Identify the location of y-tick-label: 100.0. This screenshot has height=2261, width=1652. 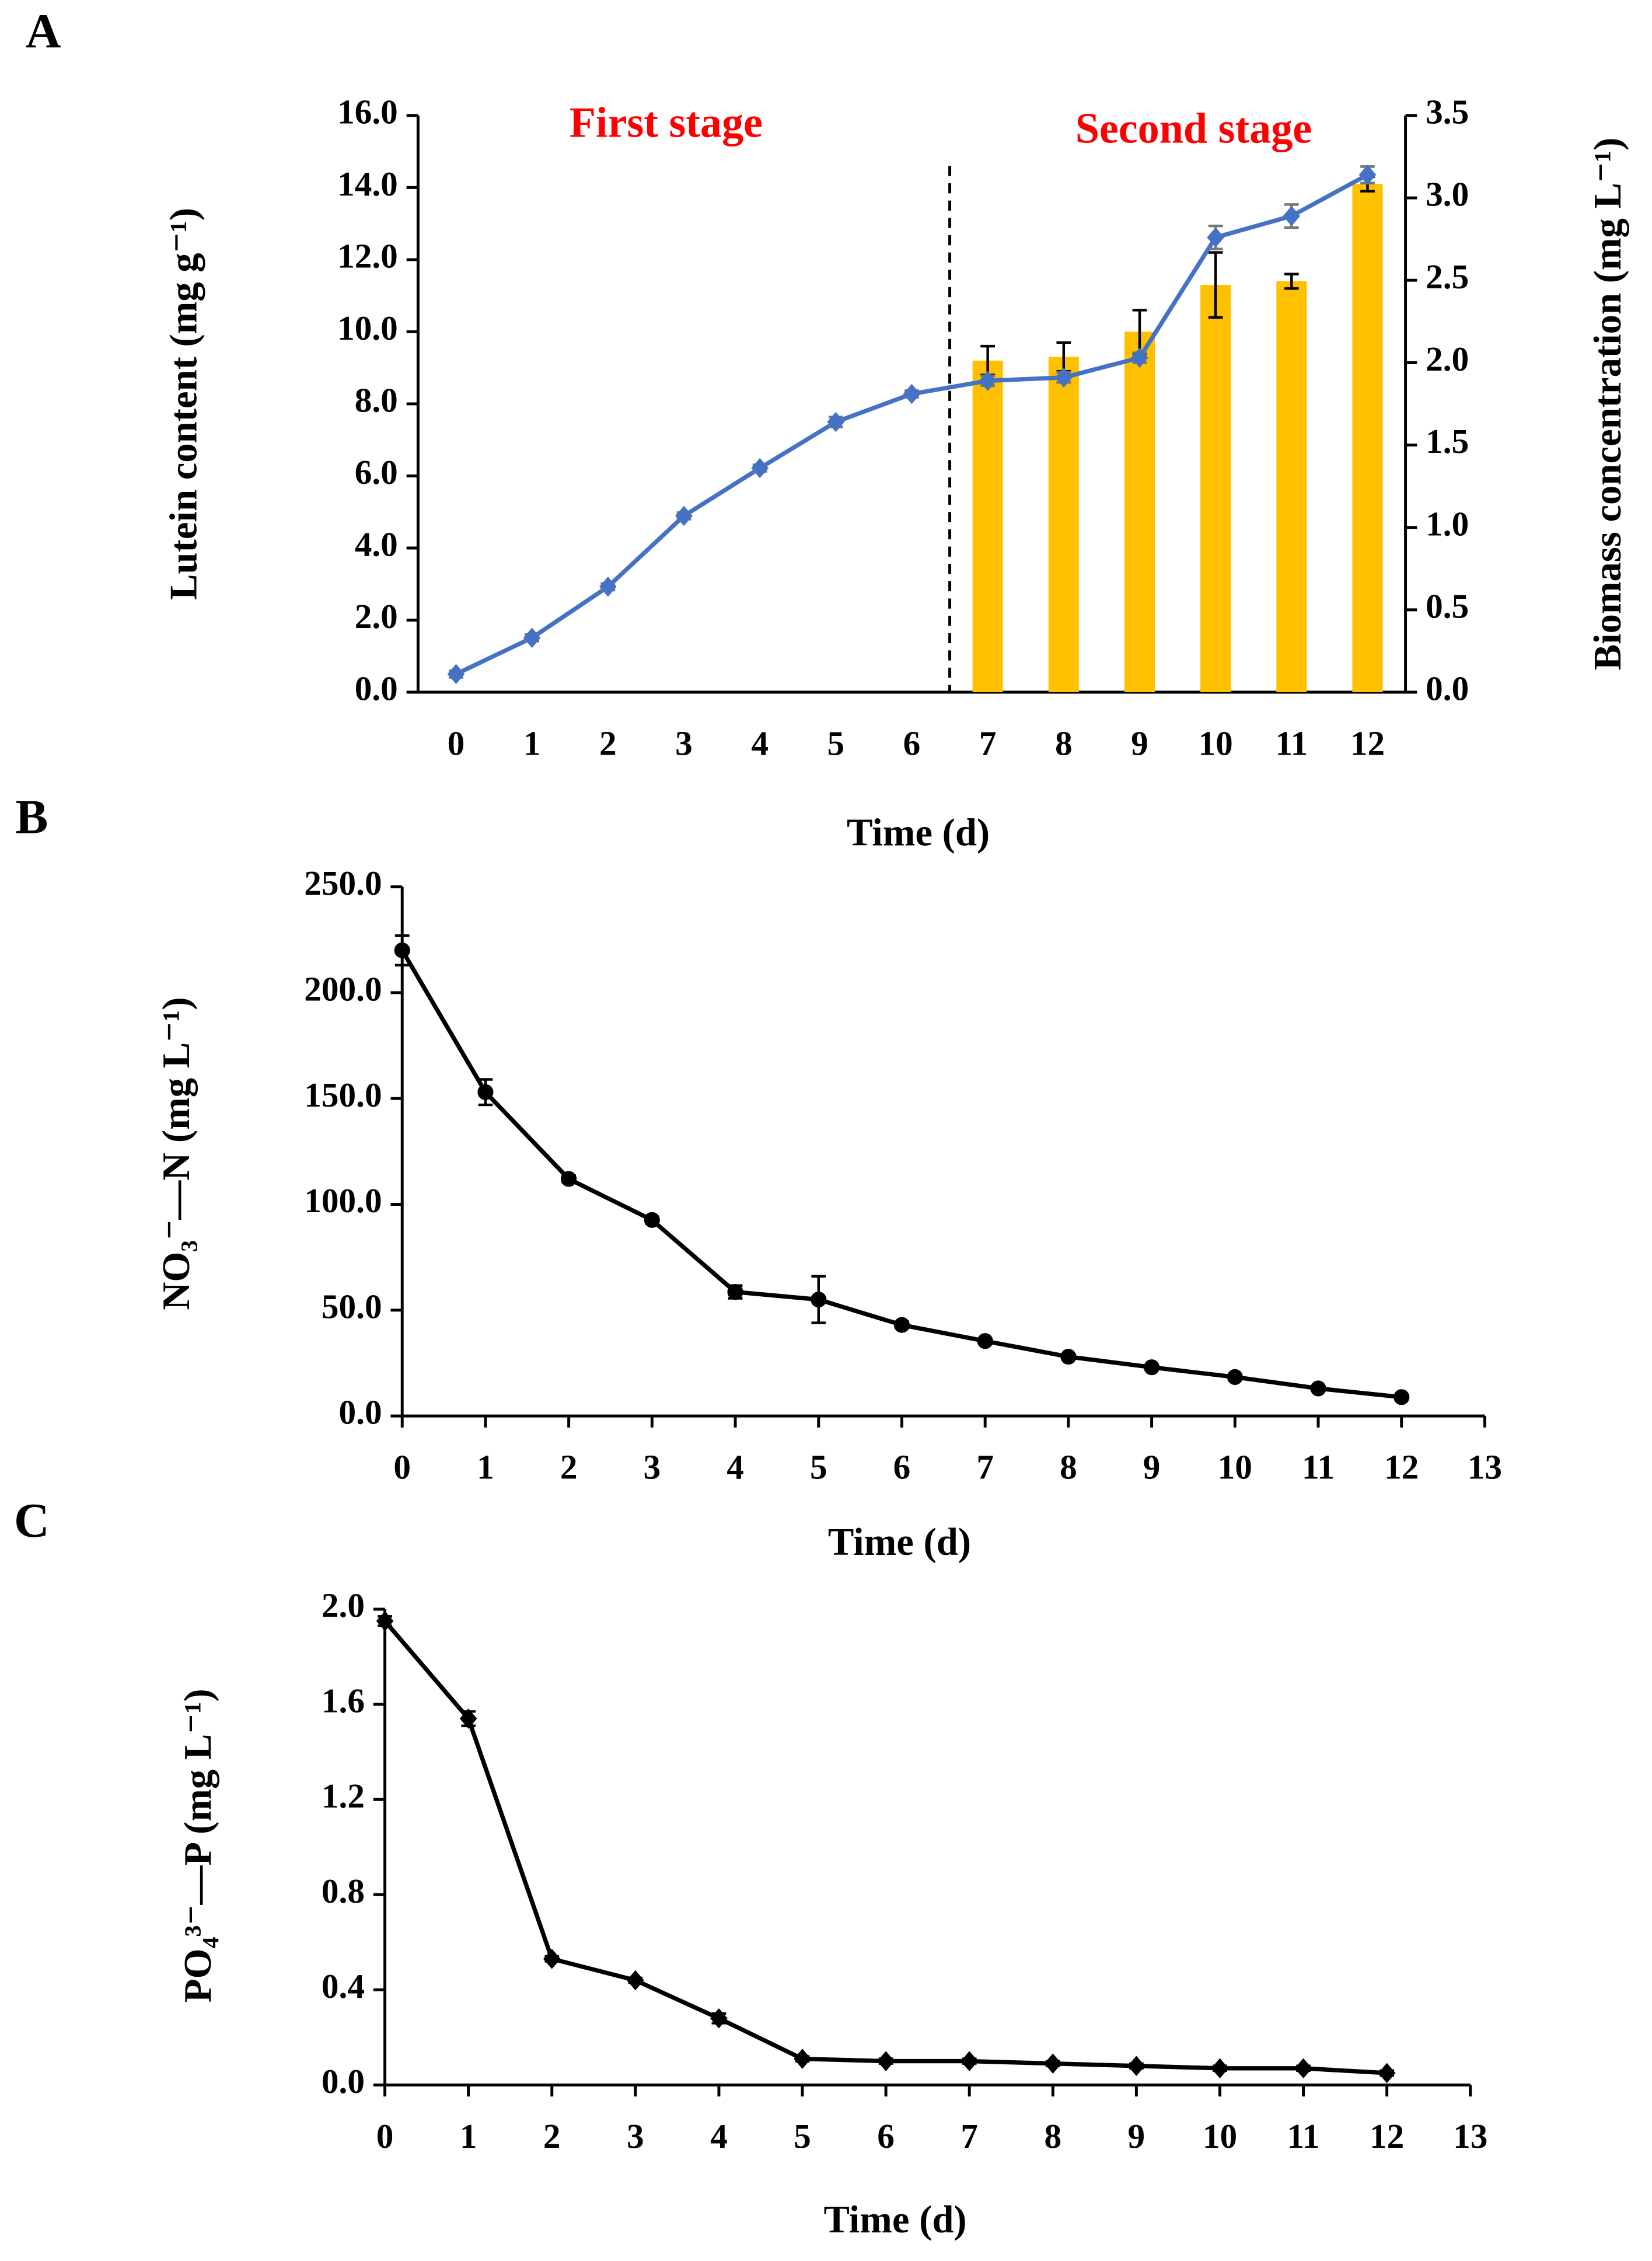
(343, 1201).